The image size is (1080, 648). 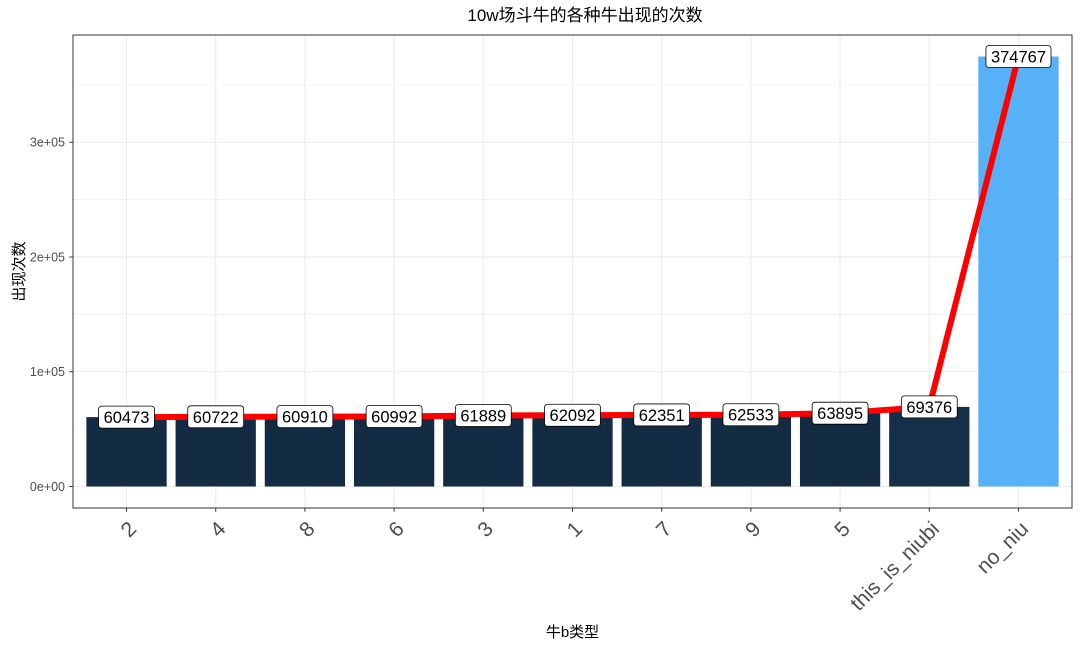 What do you see at coordinates (51, 315) in the screenshot?
I see `y-axis: 0e+00 1e+05 2e+05 3e+05` at bounding box center [51, 315].